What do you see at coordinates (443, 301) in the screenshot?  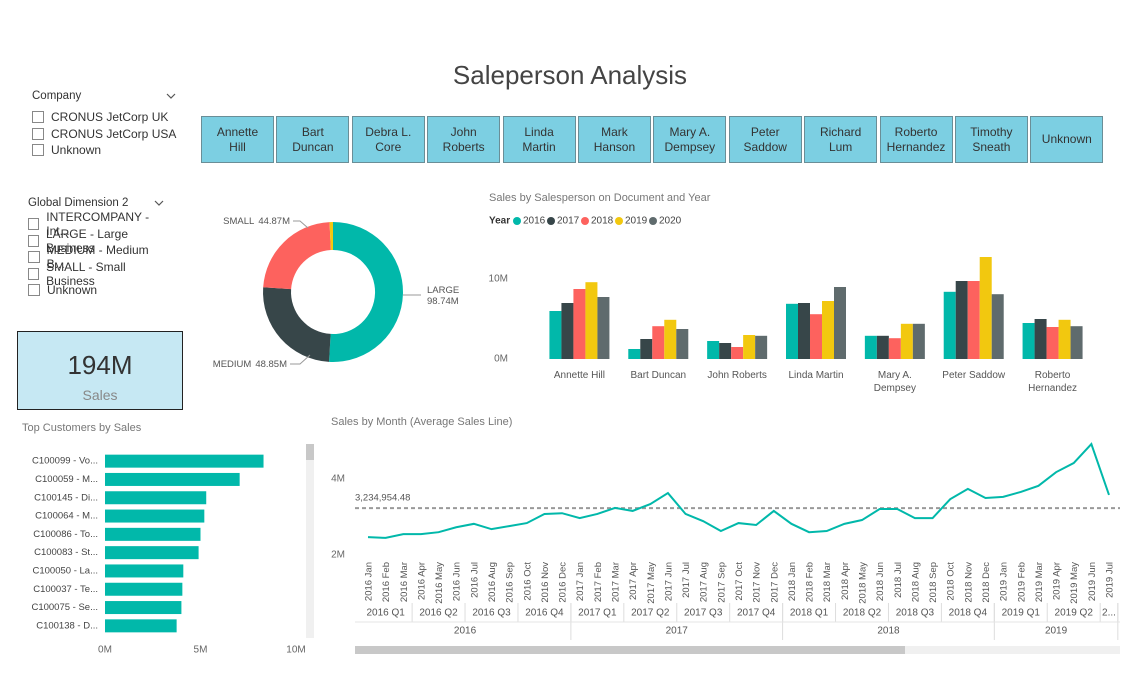 I see `donut-value-label: 98.74M` at bounding box center [443, 301].